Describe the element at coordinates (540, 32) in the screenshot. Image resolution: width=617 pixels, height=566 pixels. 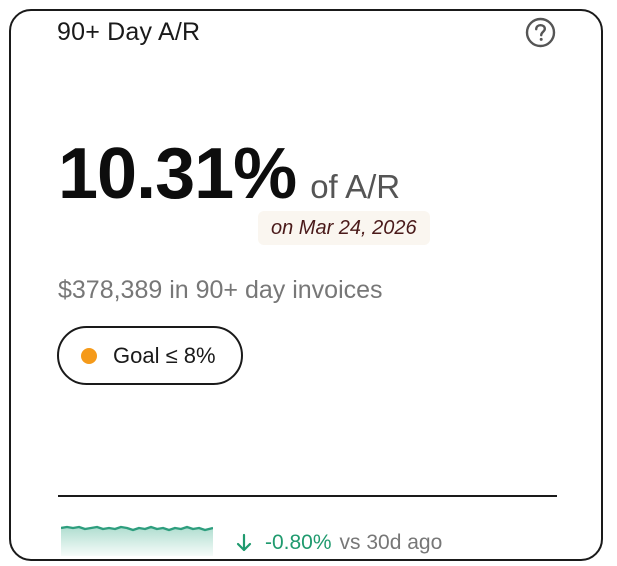
I see `question-circle-icon` at that location.